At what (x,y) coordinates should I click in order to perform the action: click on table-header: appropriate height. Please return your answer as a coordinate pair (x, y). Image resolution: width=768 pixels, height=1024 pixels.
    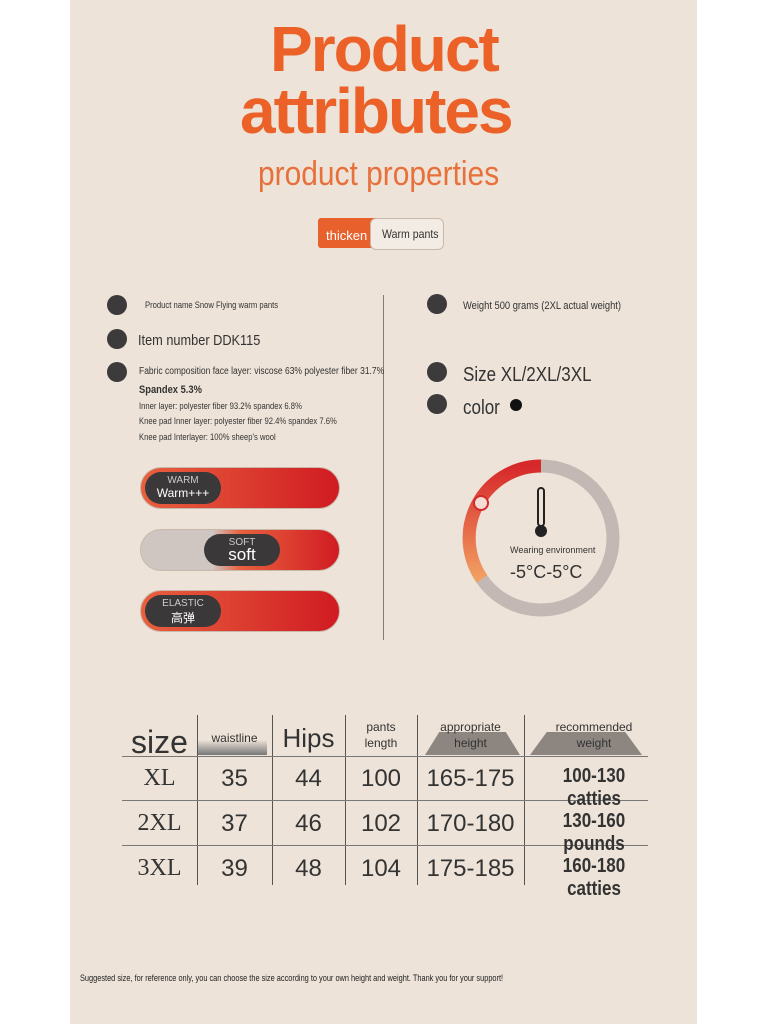
    Looking at the image, I should click on (470, 735).